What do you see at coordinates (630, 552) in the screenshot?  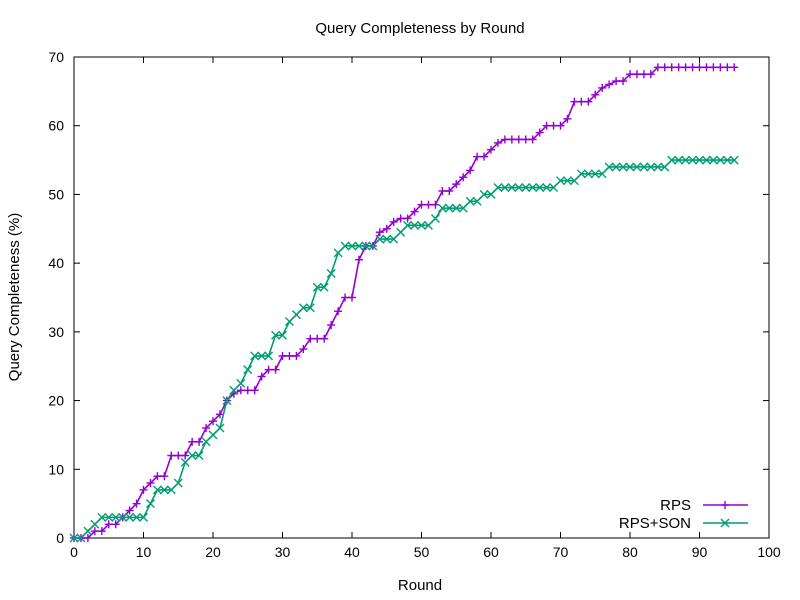 I see `x-tick-label: 80` at bounding box center [630, 552].